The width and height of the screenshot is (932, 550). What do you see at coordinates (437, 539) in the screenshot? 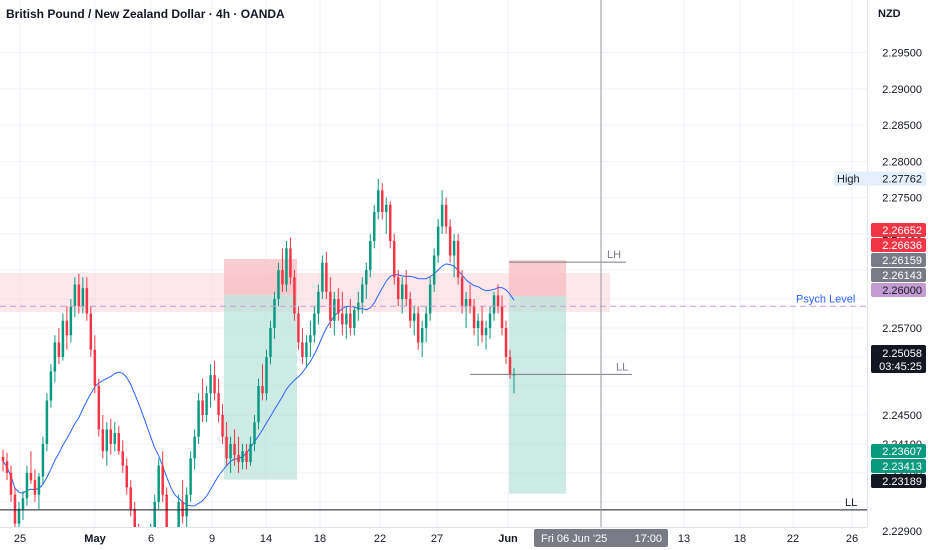
I see `time-tick-label: 27` at bounding box center [437, 539].